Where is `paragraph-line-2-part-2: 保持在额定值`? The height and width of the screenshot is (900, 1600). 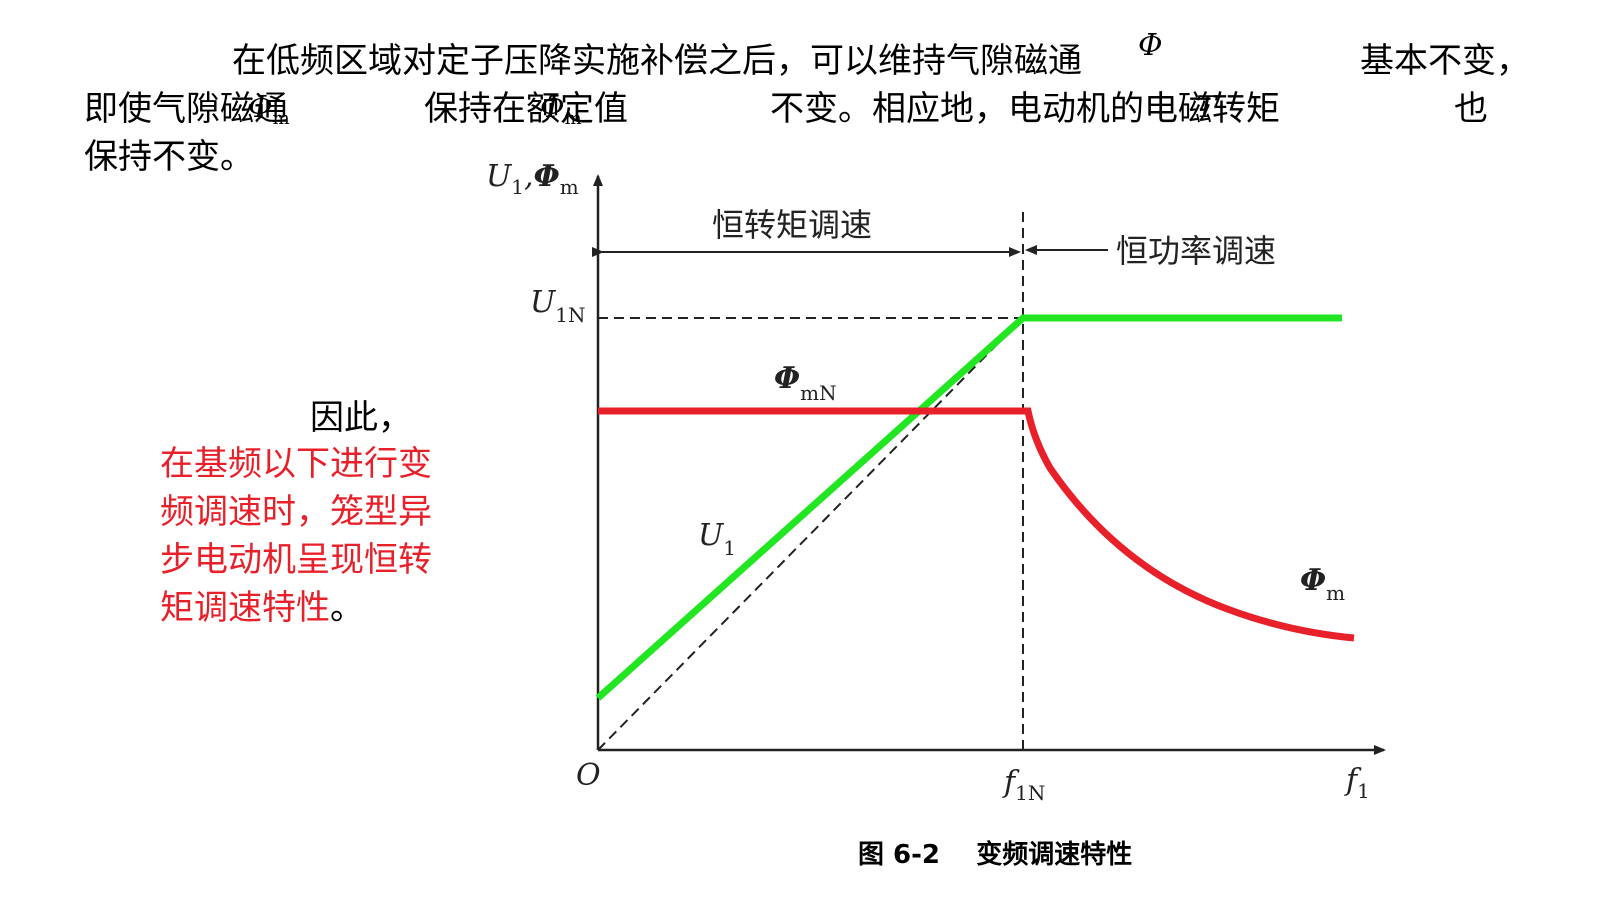
paragraph-line-2-part-2: 保持在额定值 is located at coordinates (526, 109).